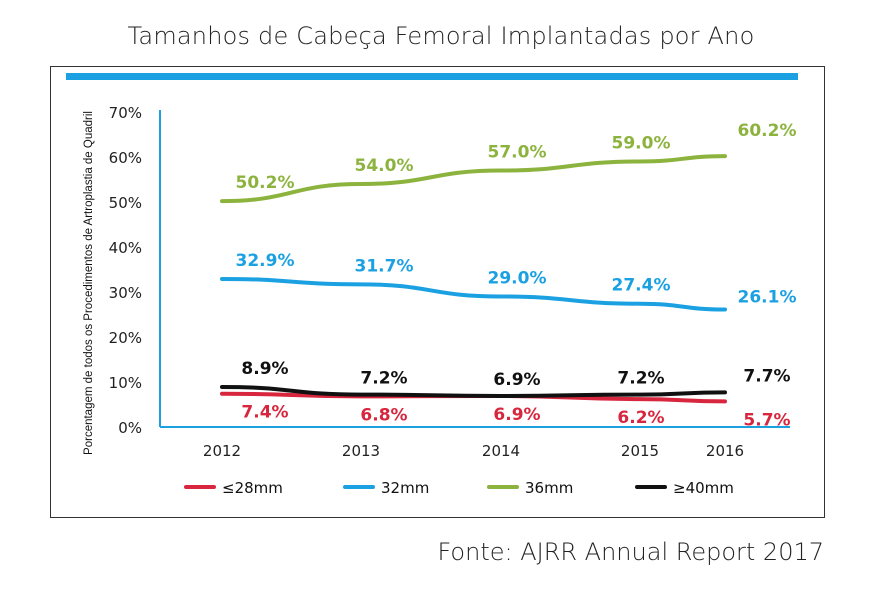 The width and height of the screenshot is (882, 605). Describe the element at coordinates (630, 552) in the screenshot. I see `source-note: Fonte: AJRR Annual Report 2017` at that location.